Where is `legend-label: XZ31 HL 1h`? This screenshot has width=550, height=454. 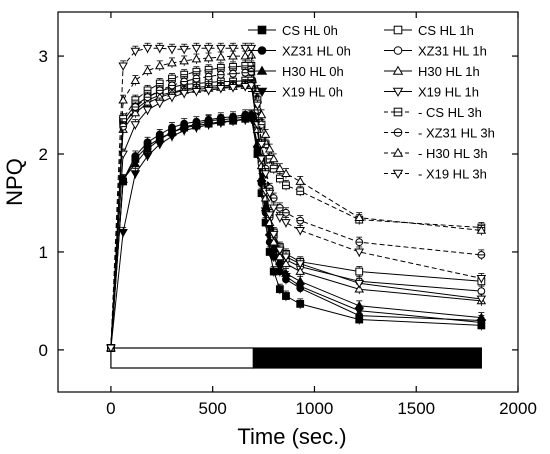 legend-label: XZ31 HL 1h is located at coordinates (452, 51).